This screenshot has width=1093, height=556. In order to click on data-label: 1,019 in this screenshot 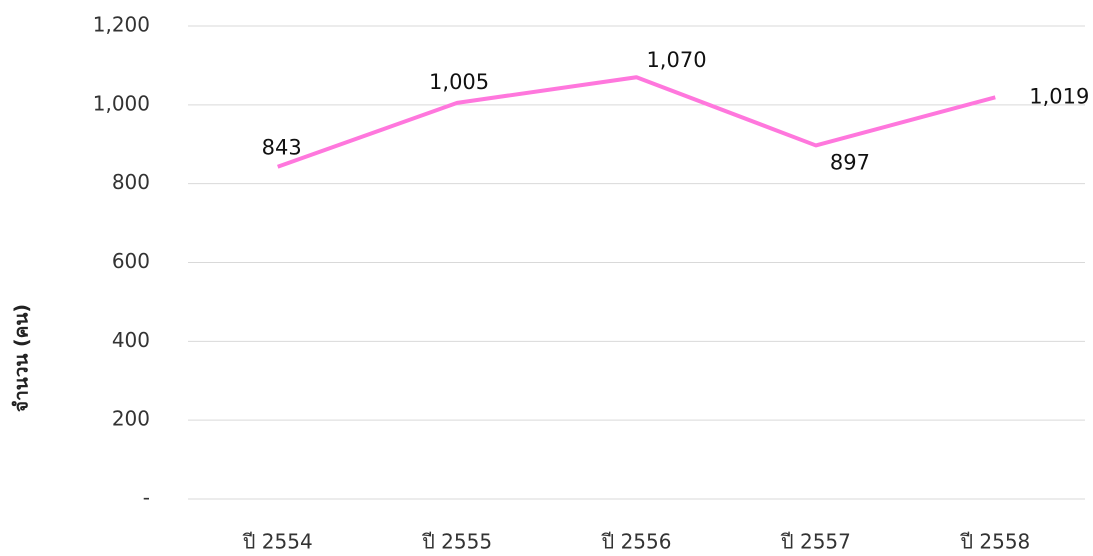, I will do `click(1059, 96)`.